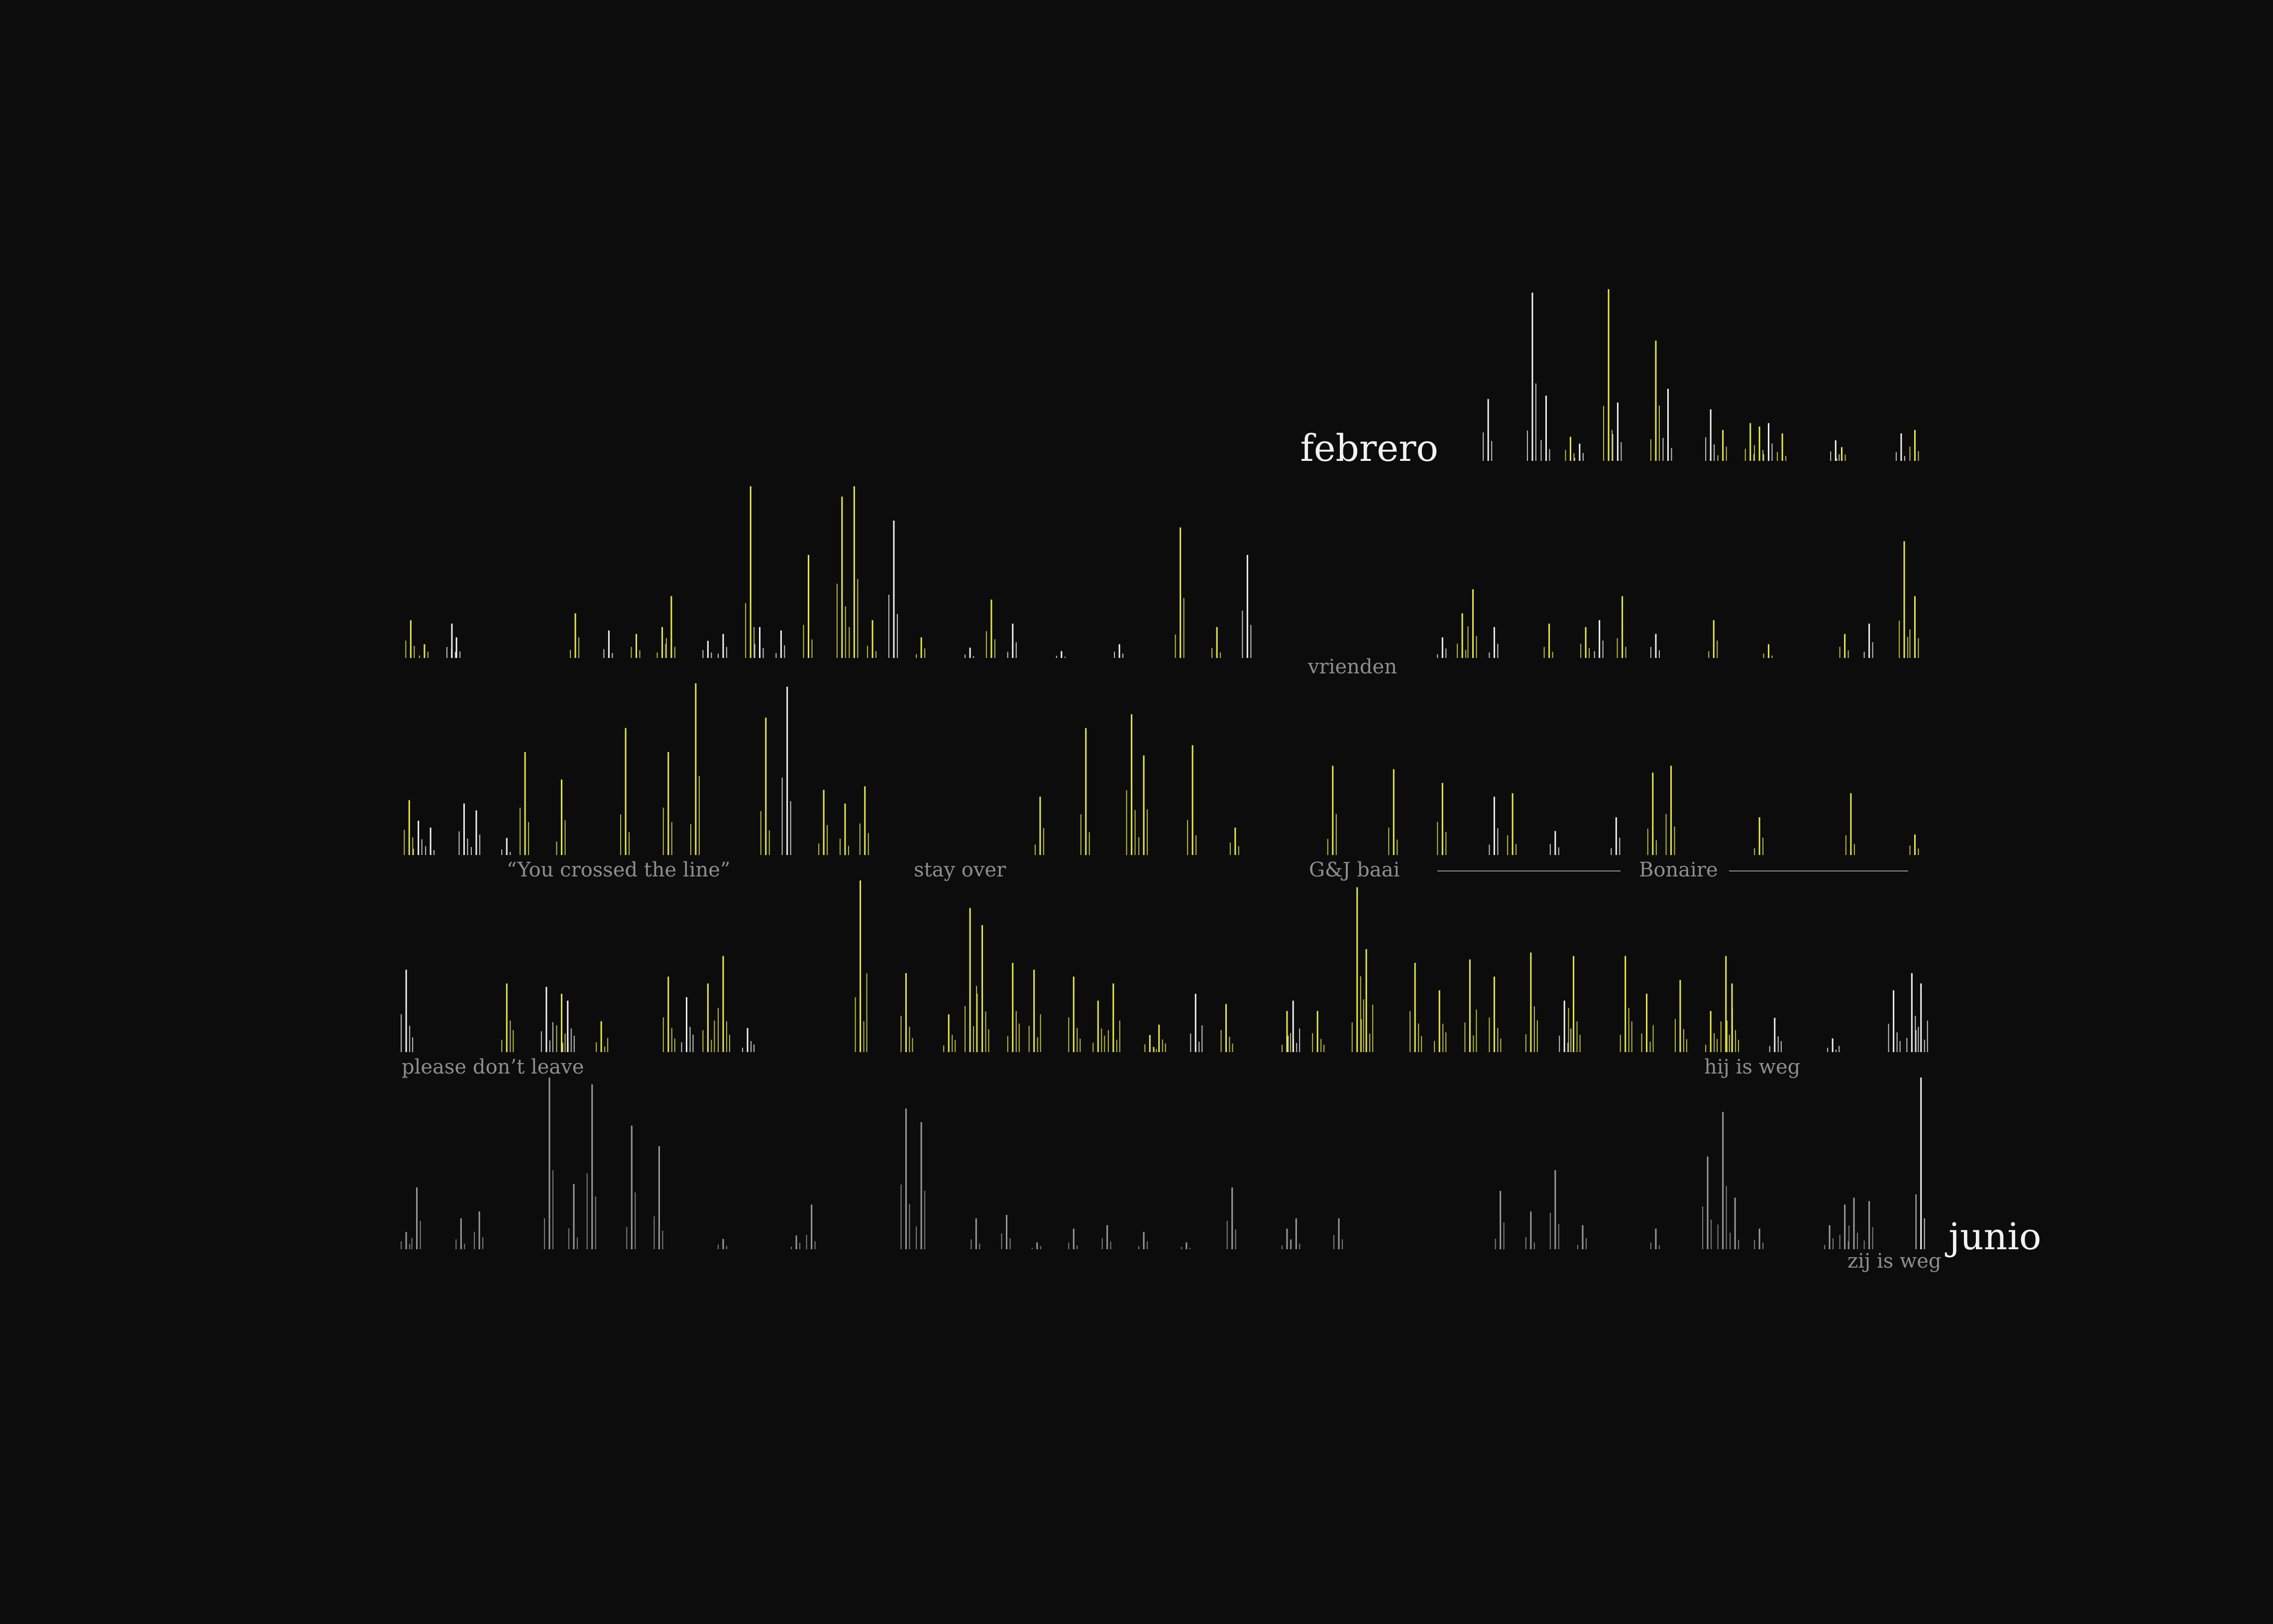  I want to click on annotation-hij-is-weg: hij is weg, so click(1752, 1068).